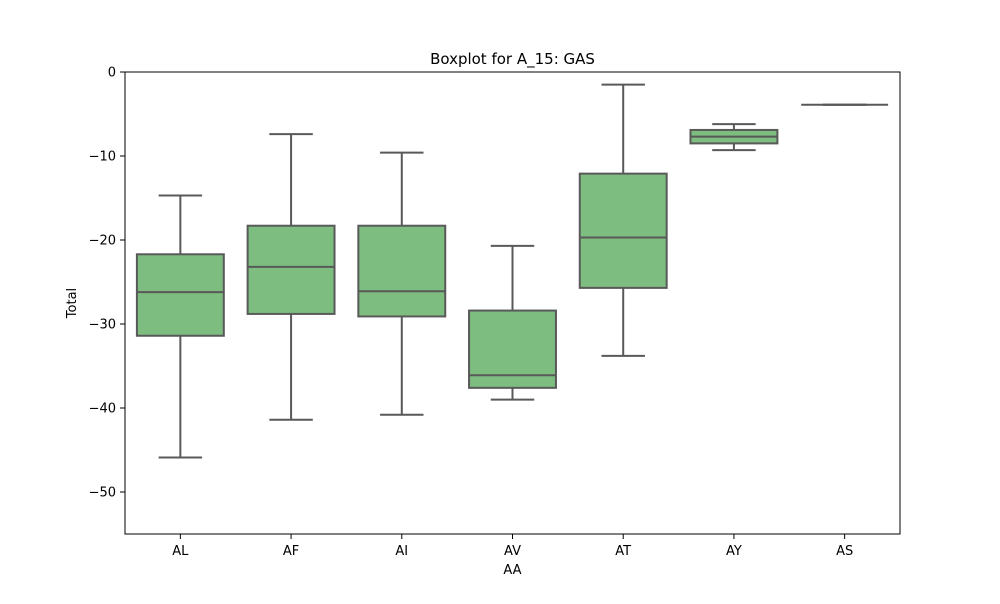  Describe the element at coordinates (102, 325) in the screenshot. I see `y-tick-label: −30` at that location.